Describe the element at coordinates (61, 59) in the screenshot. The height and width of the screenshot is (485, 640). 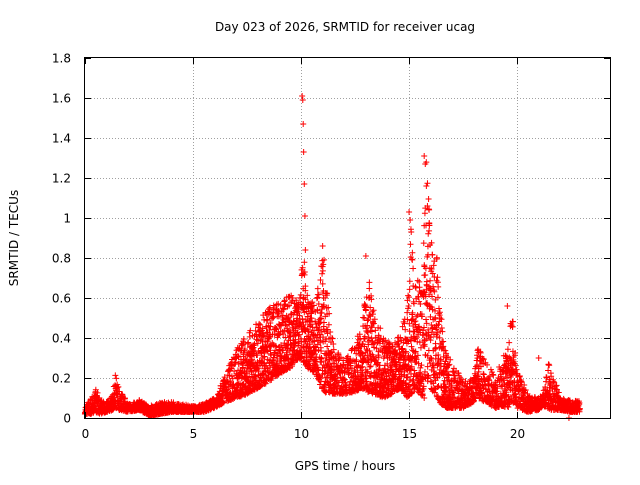
I see `y-tick-label: 1.8` at that location.